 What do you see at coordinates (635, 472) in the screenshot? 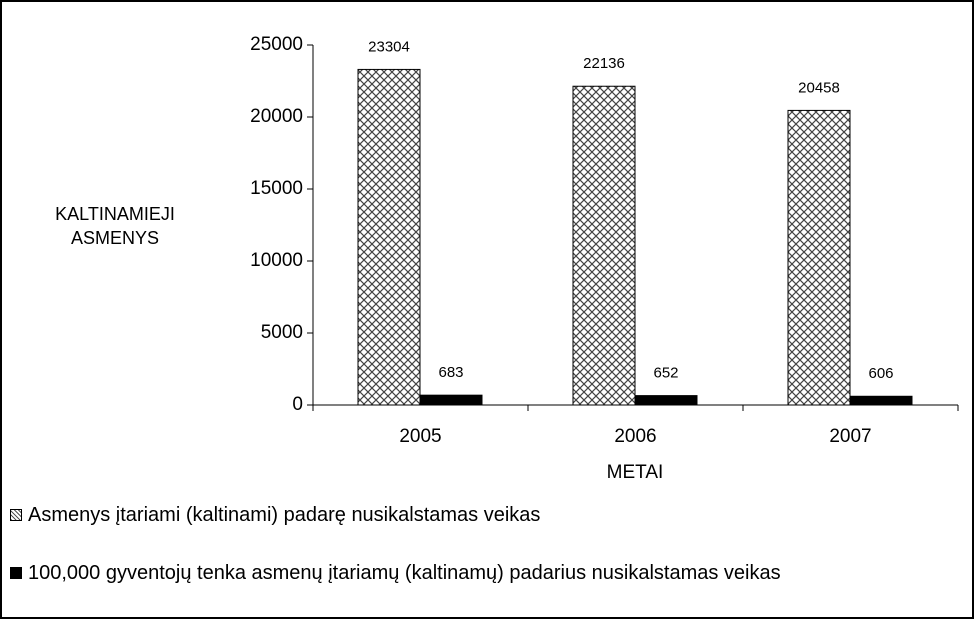
I see `x-axis-title: METAI` at bounding box center [635, 472].